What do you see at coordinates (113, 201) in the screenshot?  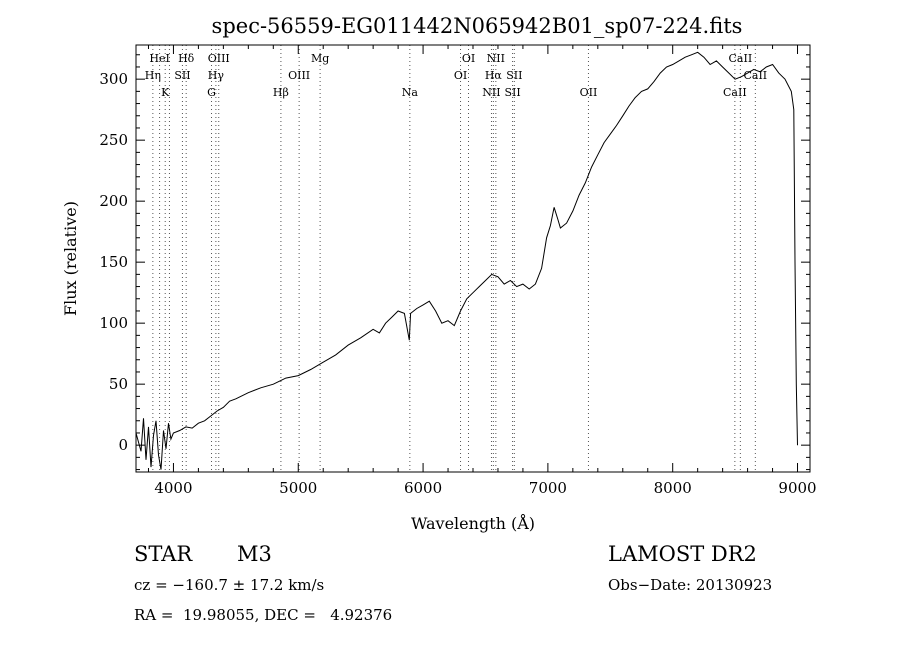 I see `y-tick-label: 200` at bounding box center [113, 201].